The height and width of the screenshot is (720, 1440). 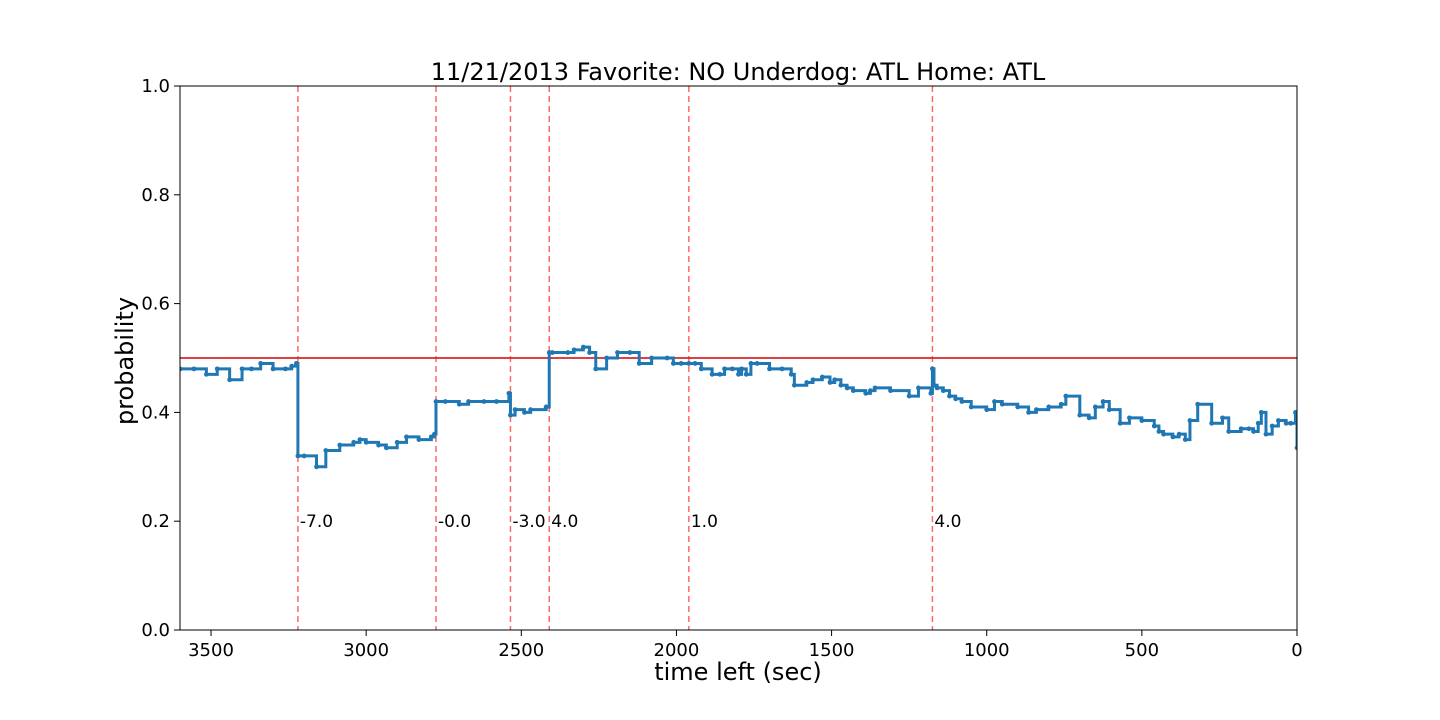 I want to click on x-tick-label: 3000, so click(x=366, y=650).